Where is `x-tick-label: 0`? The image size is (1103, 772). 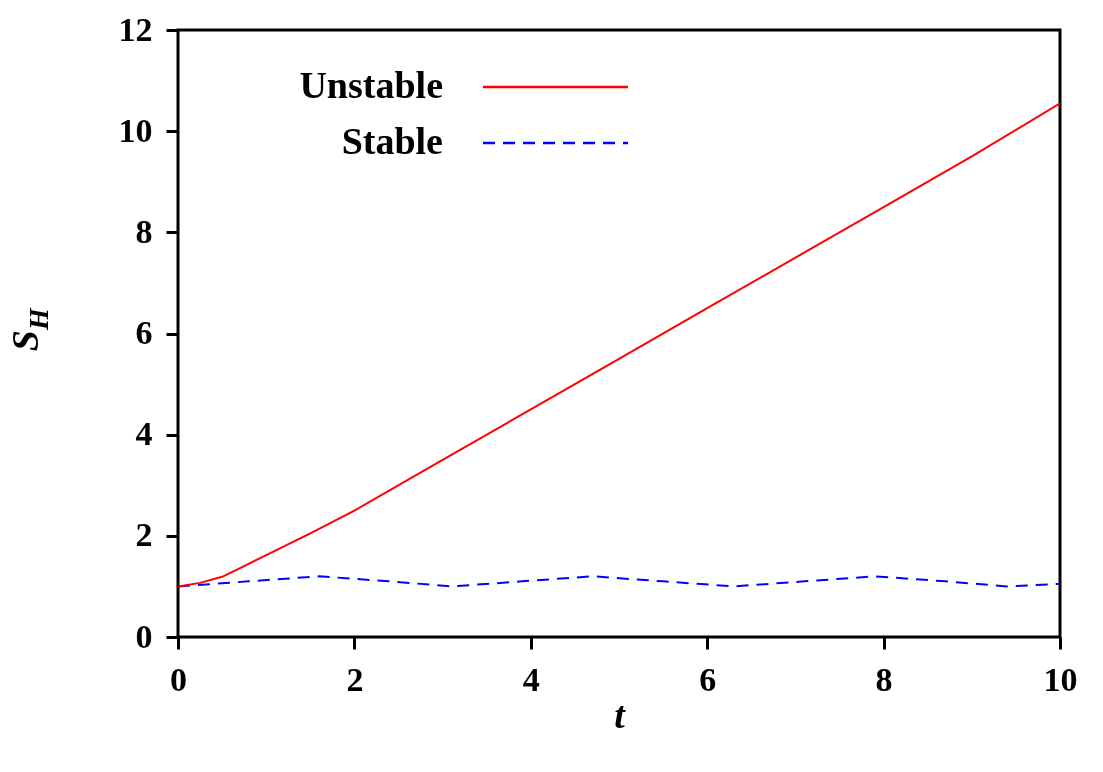 x-tick-label: 0 is located at coordinates (178, 679).